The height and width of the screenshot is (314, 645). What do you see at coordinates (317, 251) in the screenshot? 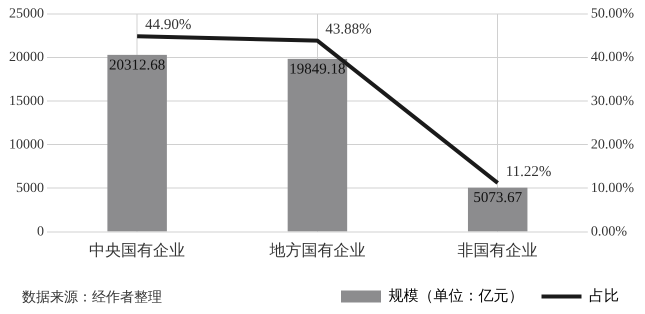
I see `x-tick-label: 地方国有企业` at bounding box center [317, 251].